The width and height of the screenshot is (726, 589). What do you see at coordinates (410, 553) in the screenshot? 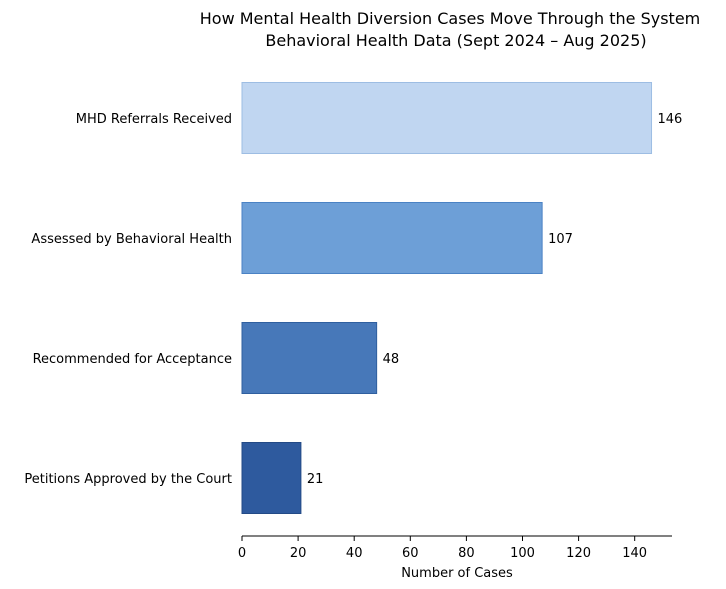
I see `x-tick-label-60: 60` at bounding box center [410, 553].